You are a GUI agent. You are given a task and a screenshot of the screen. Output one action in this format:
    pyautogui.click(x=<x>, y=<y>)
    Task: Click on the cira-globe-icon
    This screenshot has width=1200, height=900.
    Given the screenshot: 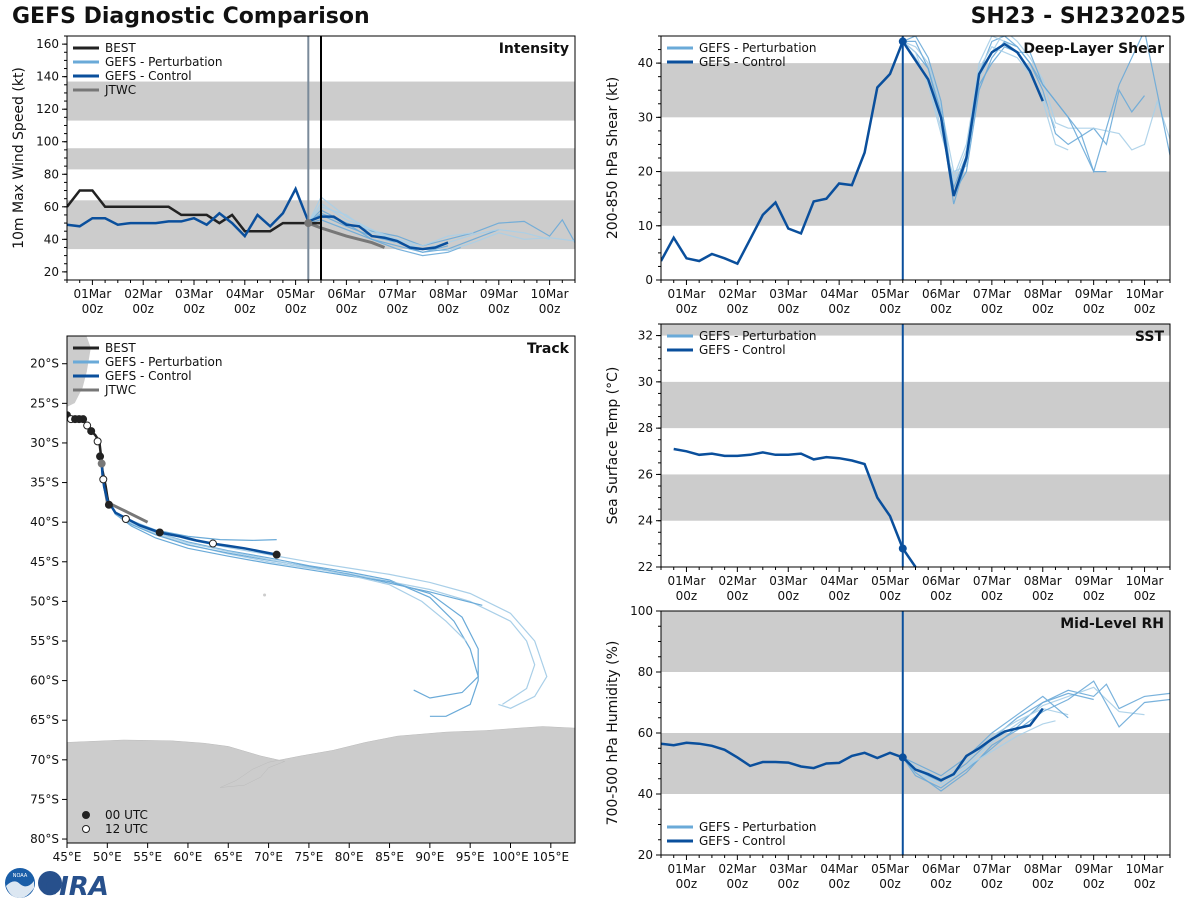 What is the action you would take?
    pyautogui.click(x=50, y=883)
    